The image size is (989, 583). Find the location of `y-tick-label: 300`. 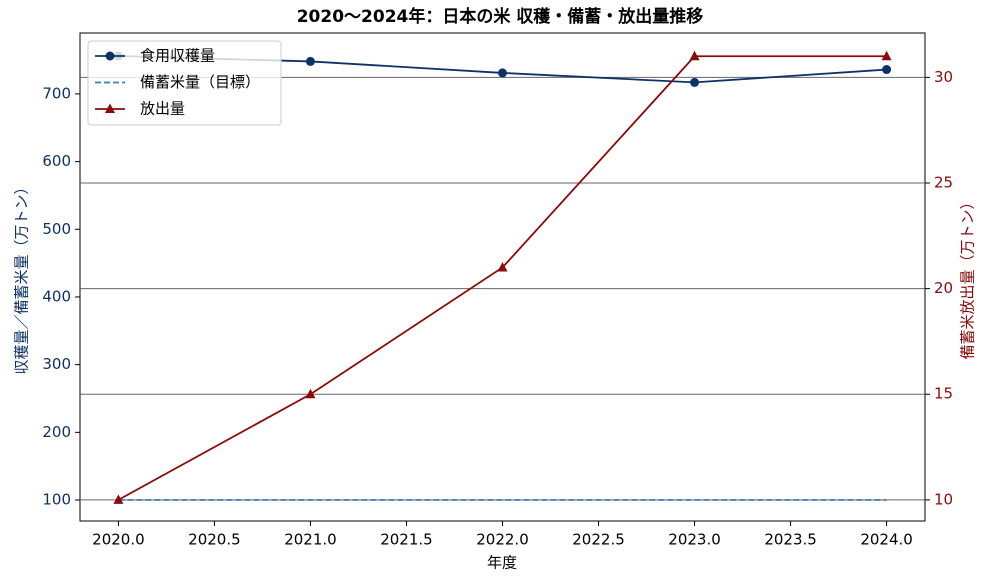

y-tick-label: 300 is located at coordinates (56, 364).